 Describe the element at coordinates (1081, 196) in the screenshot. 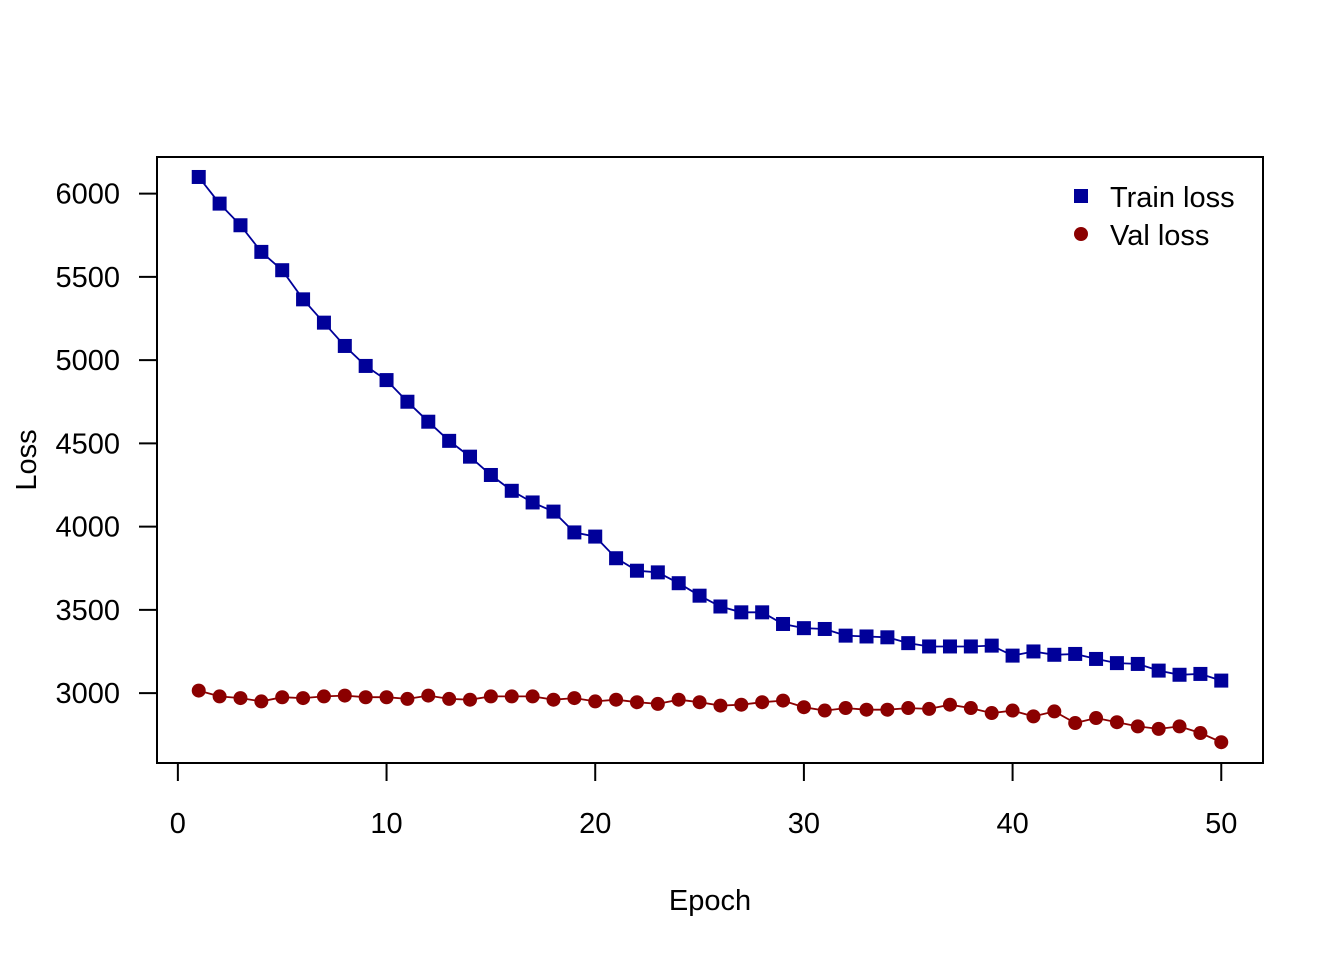

I see `legend-train-marker` at that location.